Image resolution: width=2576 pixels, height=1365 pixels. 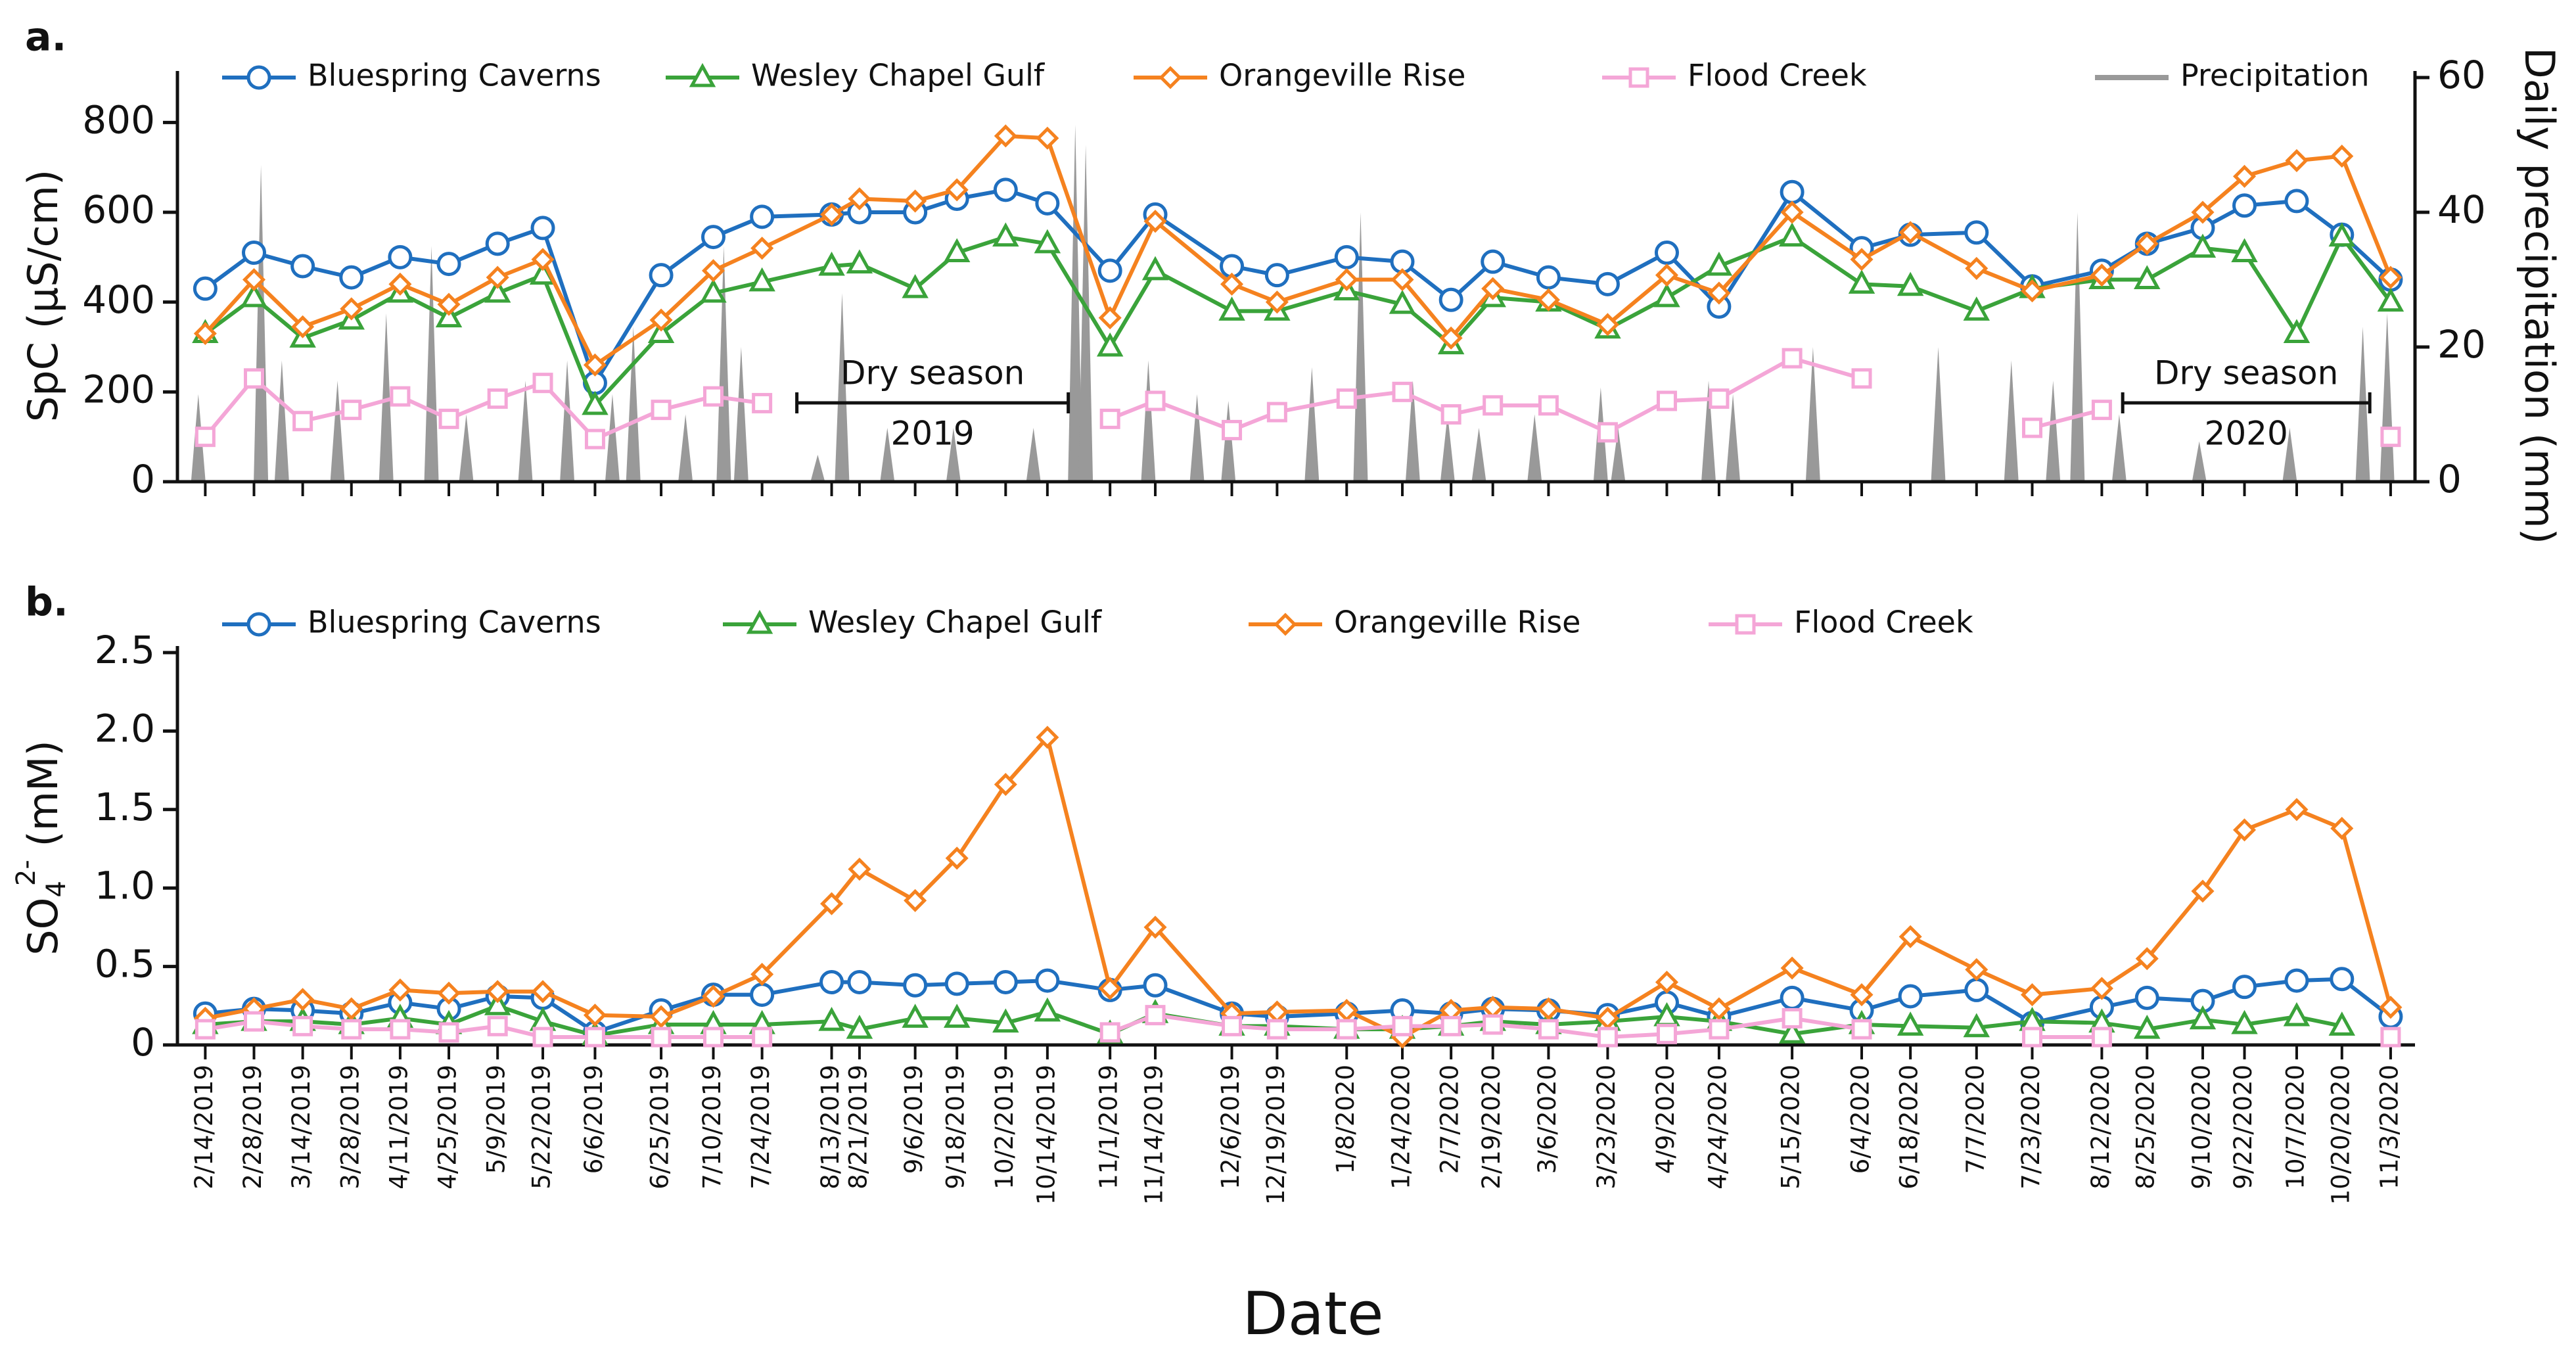 I want to click on x-tick-label: 11/3/2020, so click(x=2389, y=1127).